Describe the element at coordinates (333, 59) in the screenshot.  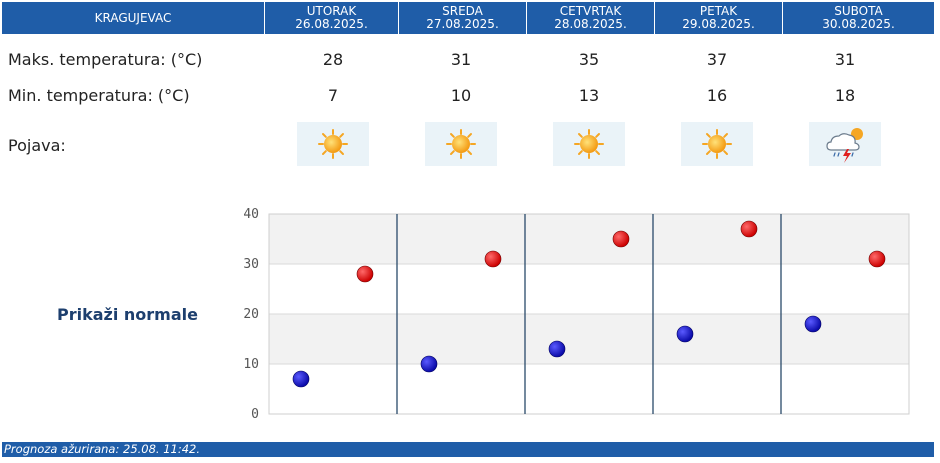
I see `max-temp-value: 28` at that location.